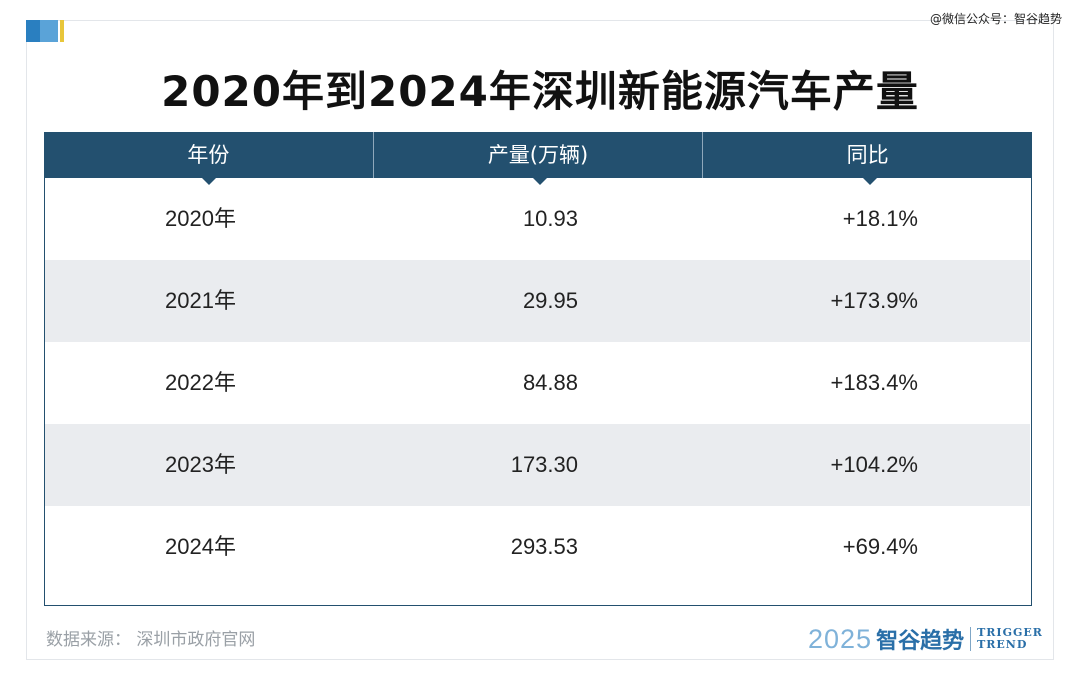  What do you see at coordinates (874, 300) in the screenshot?
I see `cell-yoy: +173.9%` at bounding box center [874, 300].